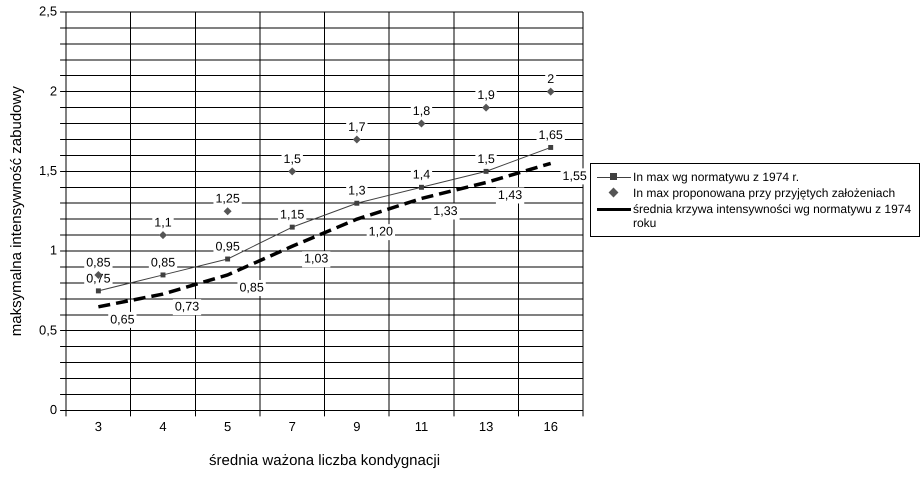  Describe the element at coordinates (54, 409) in the screenshot. I see `y-tick-label: 0` at that location.